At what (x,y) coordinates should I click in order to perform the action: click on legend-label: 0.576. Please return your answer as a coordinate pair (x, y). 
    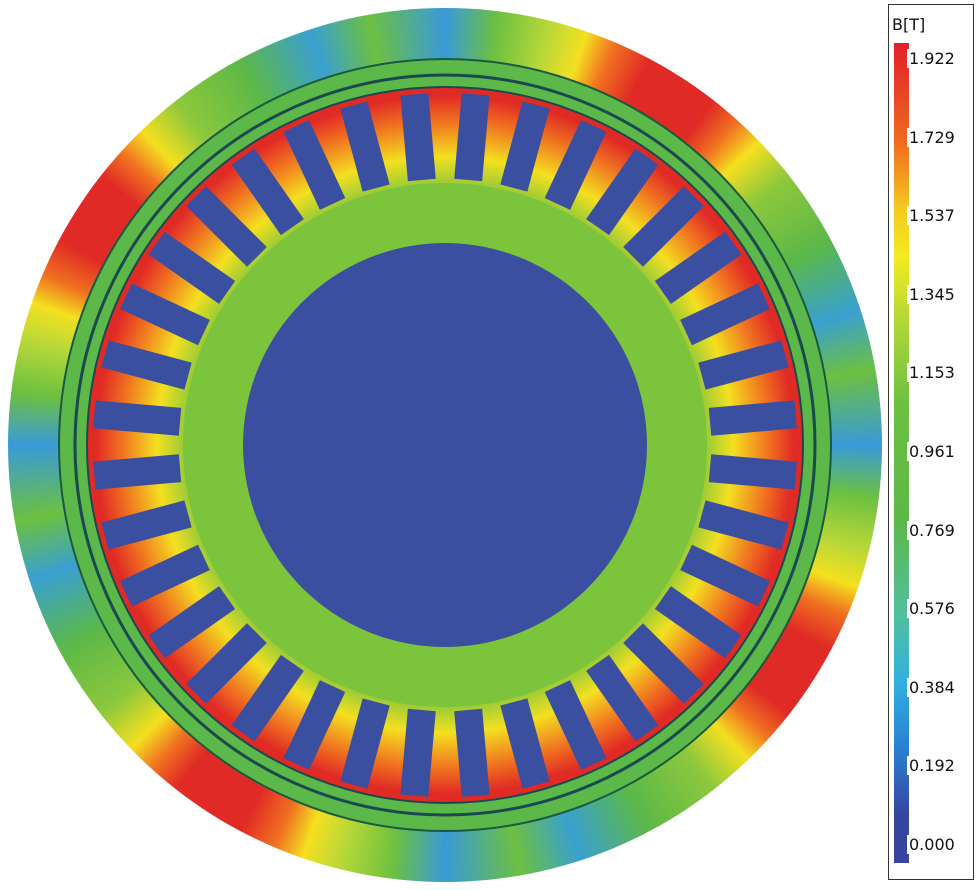
    Looking at the image, I should click on (932, 609).